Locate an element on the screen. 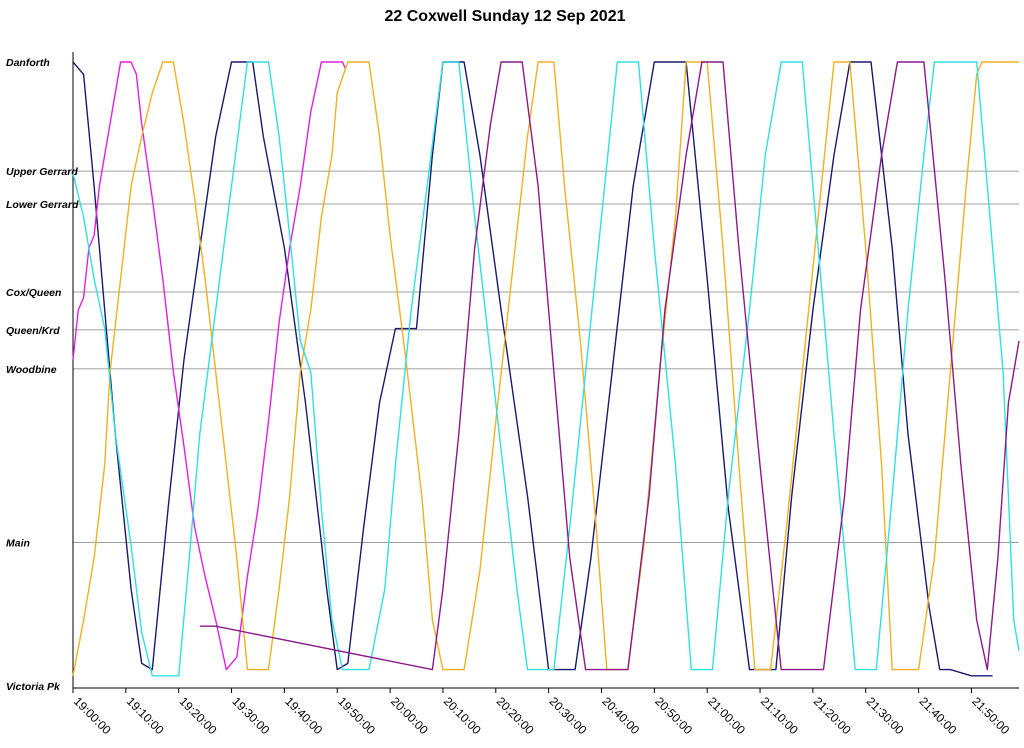 The image size is (1024, 748). x-tick-label: 20:30:00 is located at coordinates (568, 715).